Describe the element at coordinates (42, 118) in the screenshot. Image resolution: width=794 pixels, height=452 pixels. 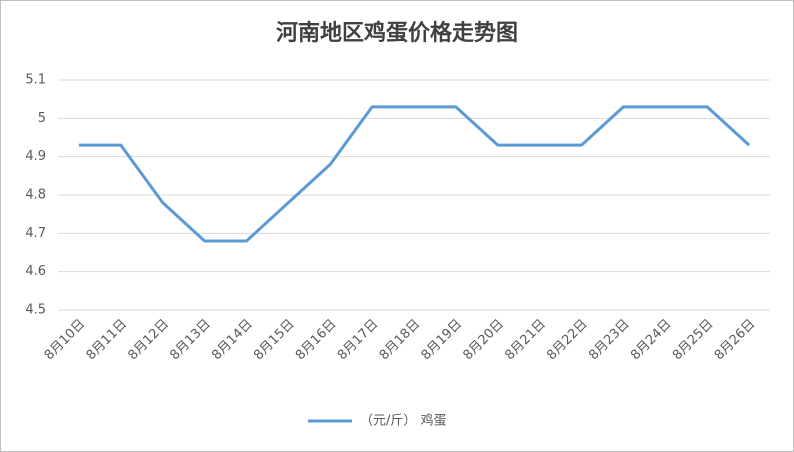
I see `y-tick-label: 5` at that location.